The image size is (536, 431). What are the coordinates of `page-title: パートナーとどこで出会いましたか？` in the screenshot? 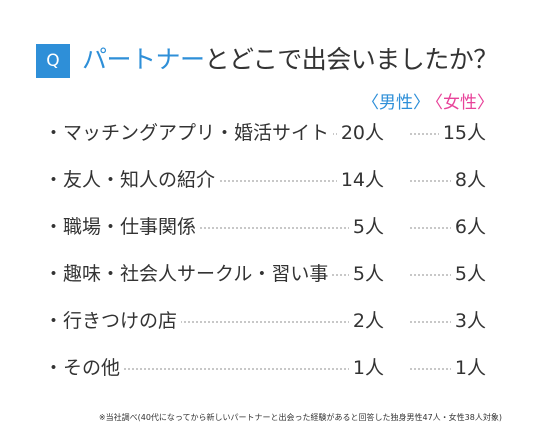 It's located at (290, 60).